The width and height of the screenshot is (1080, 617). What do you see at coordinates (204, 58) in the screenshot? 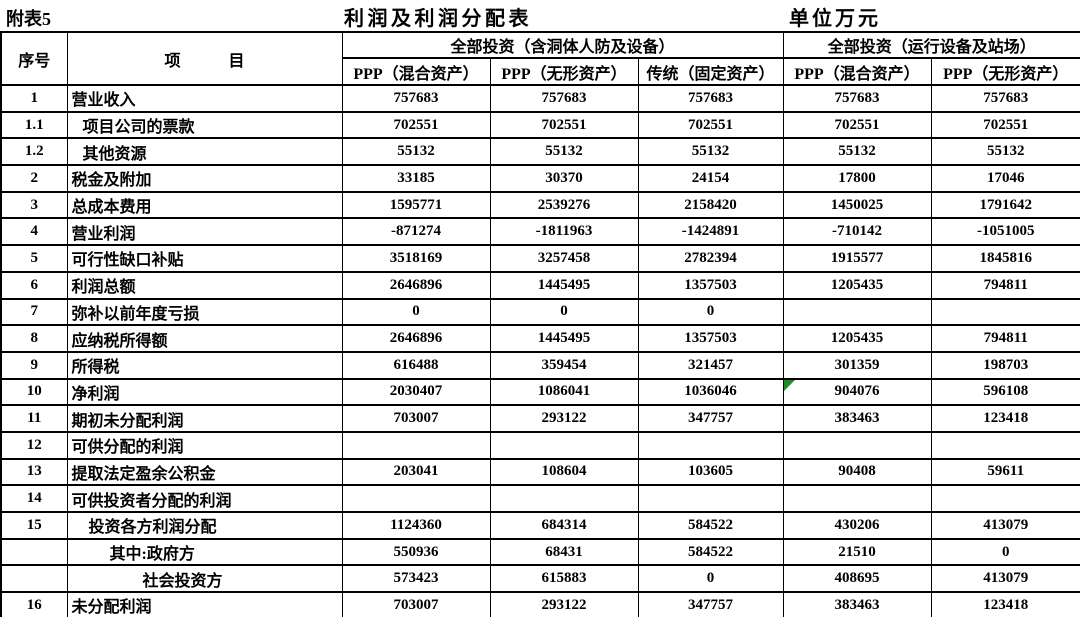
I see `column-header-item: 项 目` at bounding box center [204, 58].